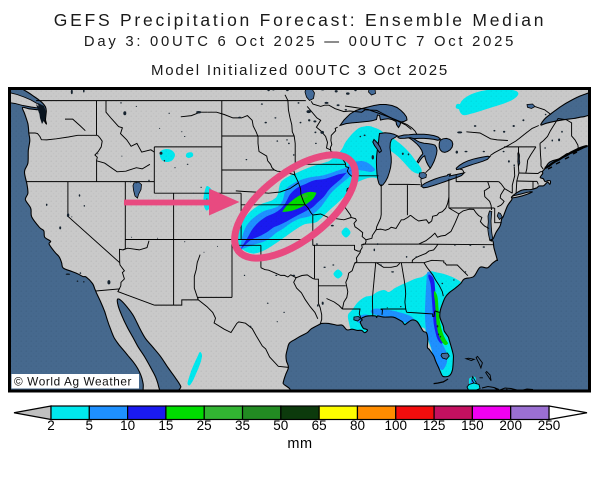  What do you see at coordinates (357, 425) in the screenshot?
I see `svg-text: 80` at bounding box center [357, 425].